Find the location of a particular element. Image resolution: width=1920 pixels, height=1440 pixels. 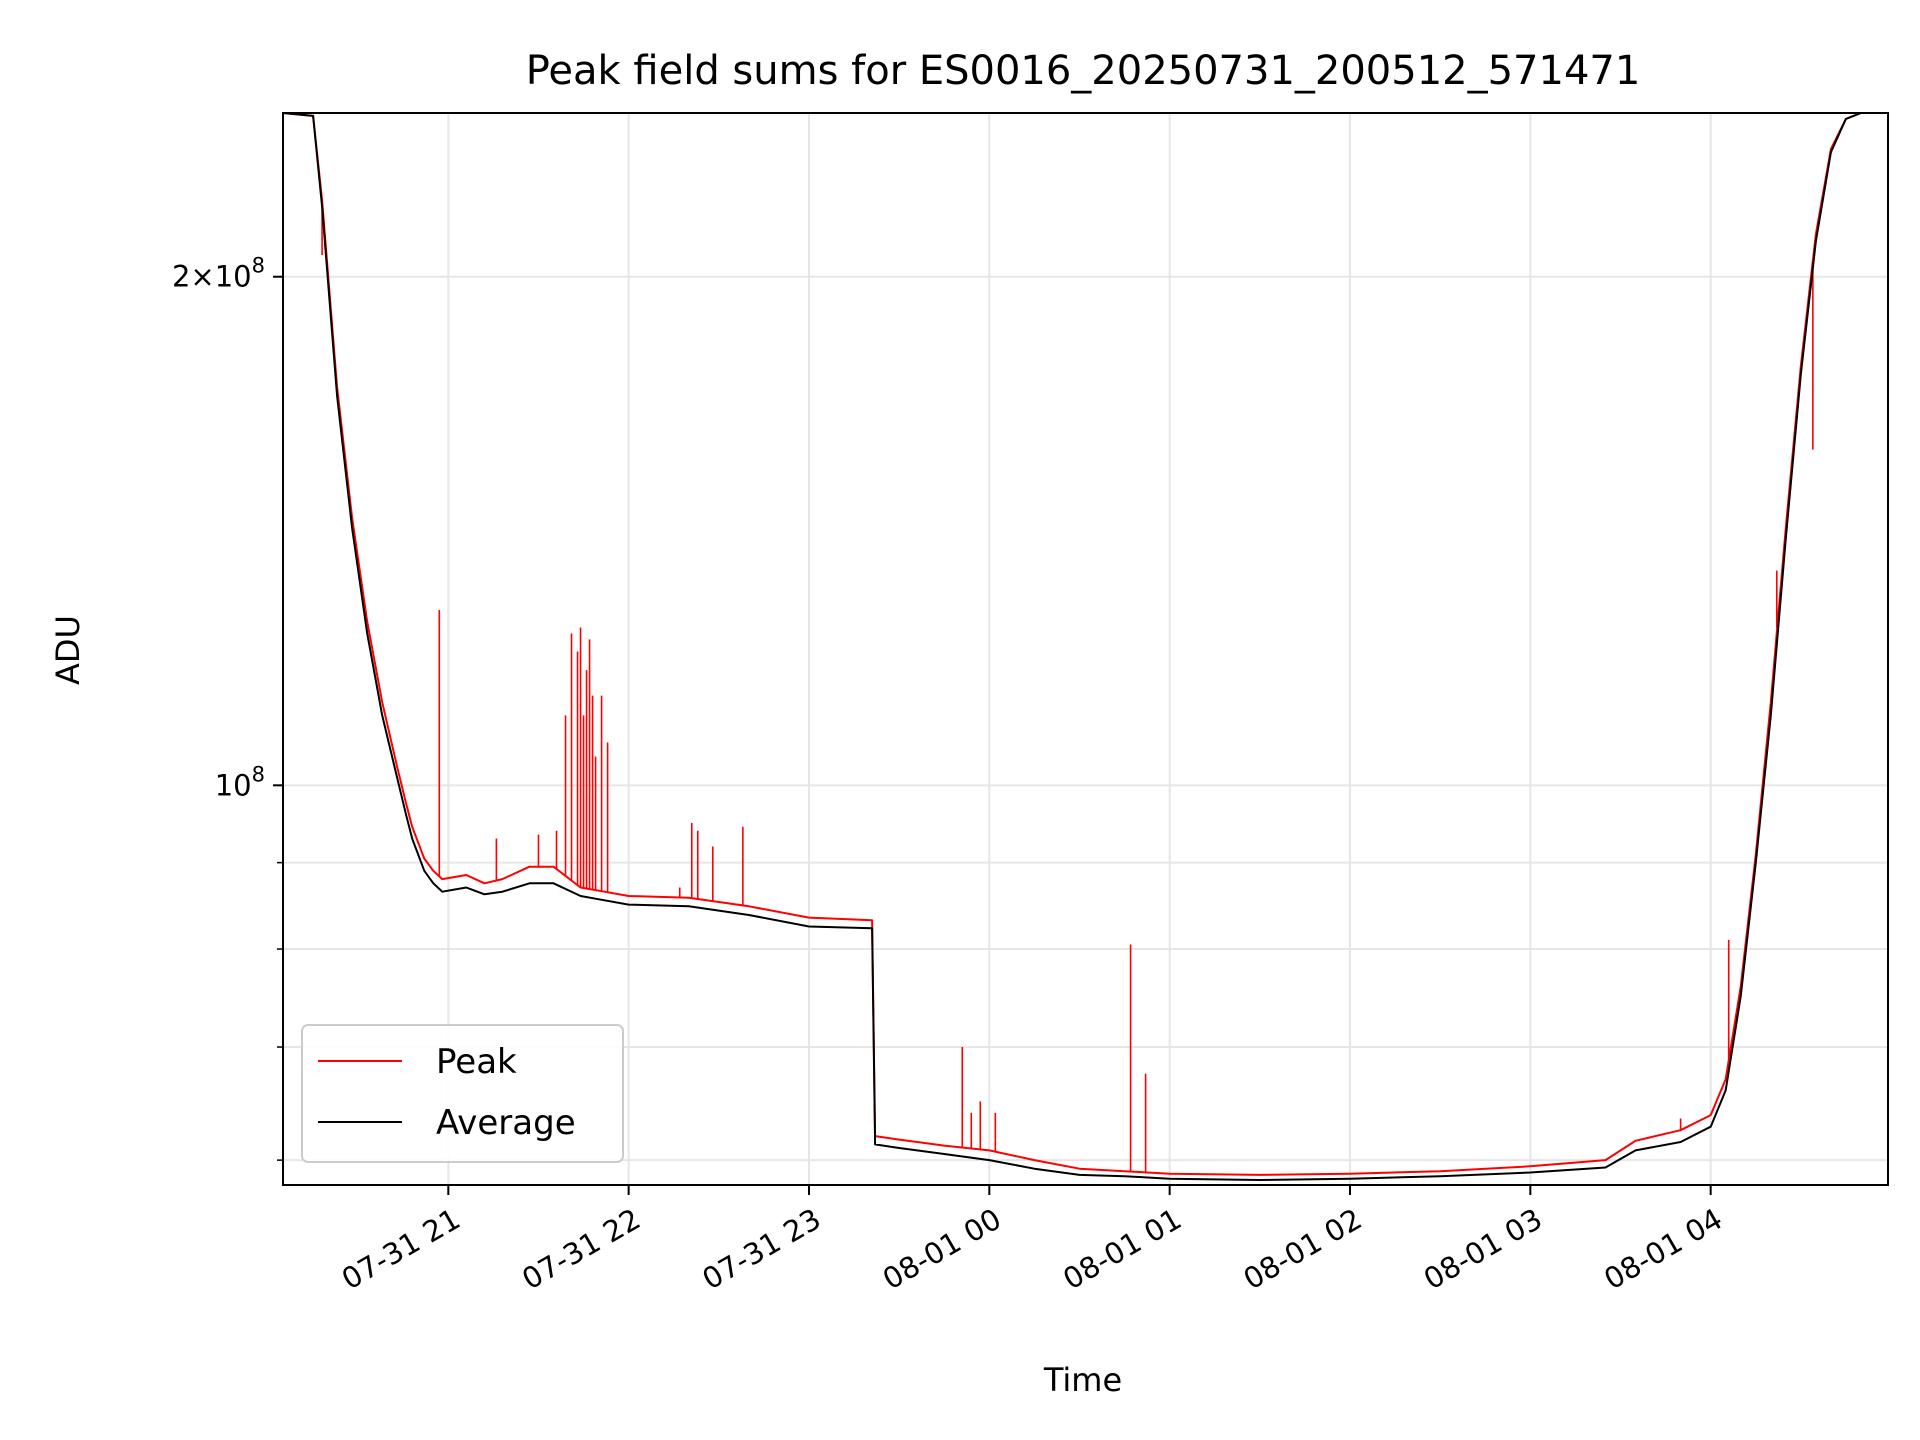

legend: Peak Average is located at coordinates (462, 1093).